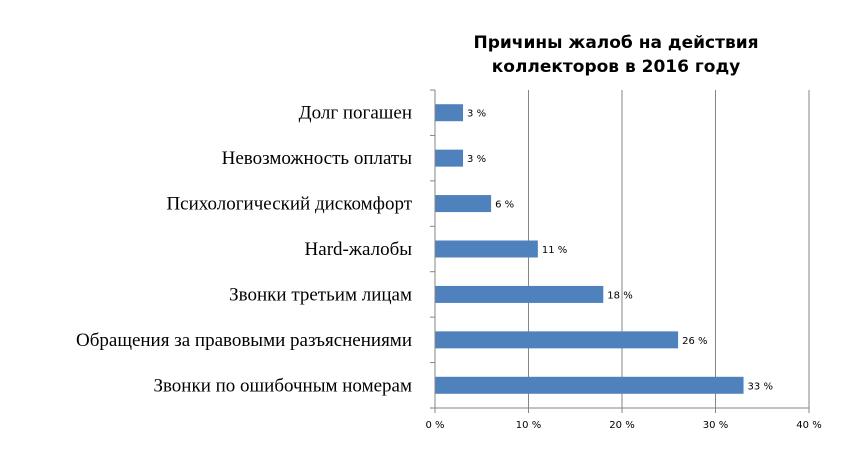 Image resolution: width=844 pixels, height=476 pixels. I want to click on category-label-5: Звонки третьим лицам, so click(320, 294).